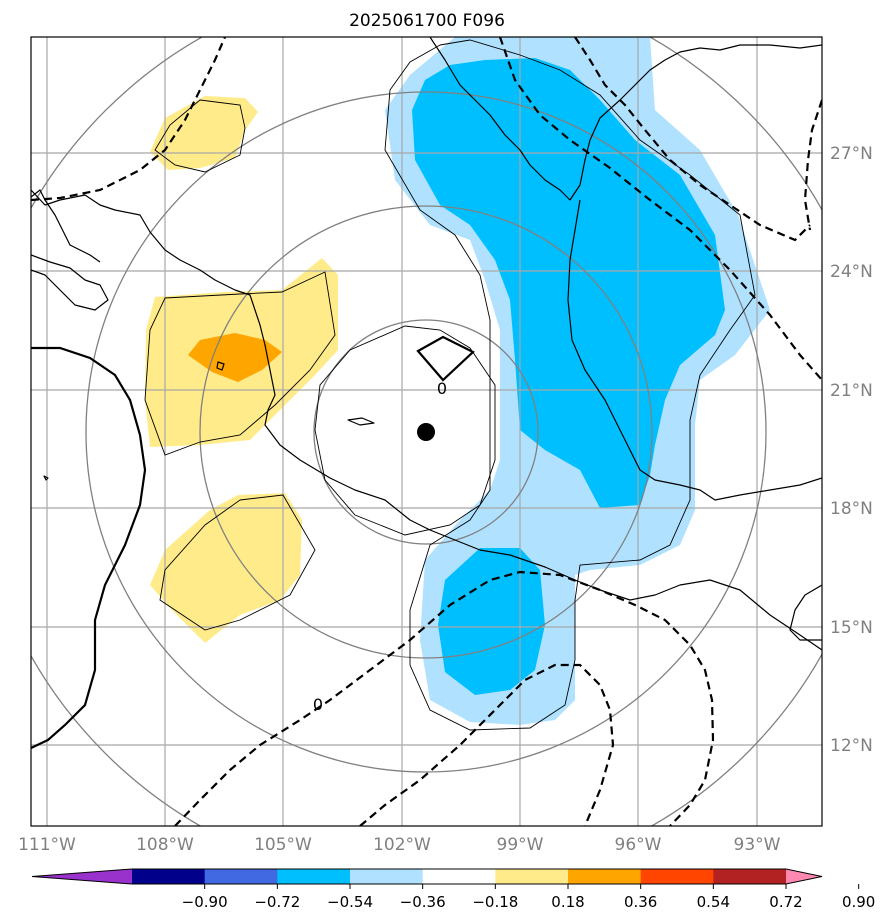 This screenshot has width=892, height=924. I want to click on colorbar-tick-label: −0.72, so click(277, 902).